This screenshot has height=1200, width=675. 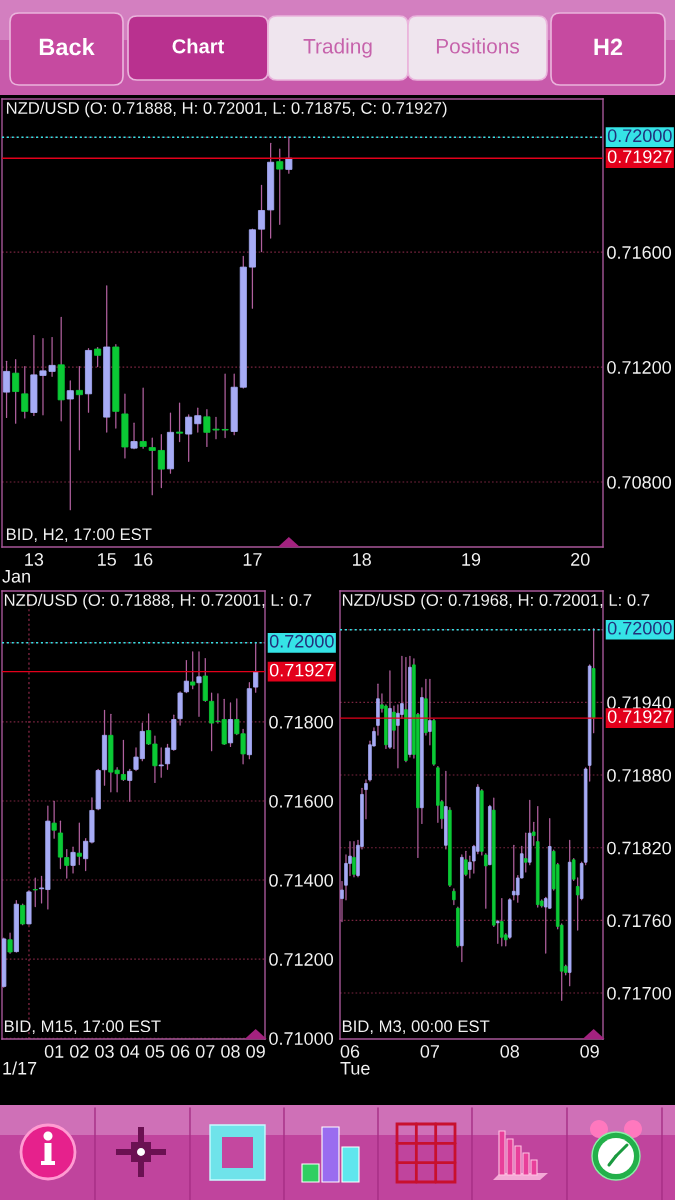 What do you see at coordinates (496, 601) in the screenshot?
I see `chart-title: NZD/USD (O: 0.71968, H: 0.72001, L: 0.7` at bounding box center [496, 601].